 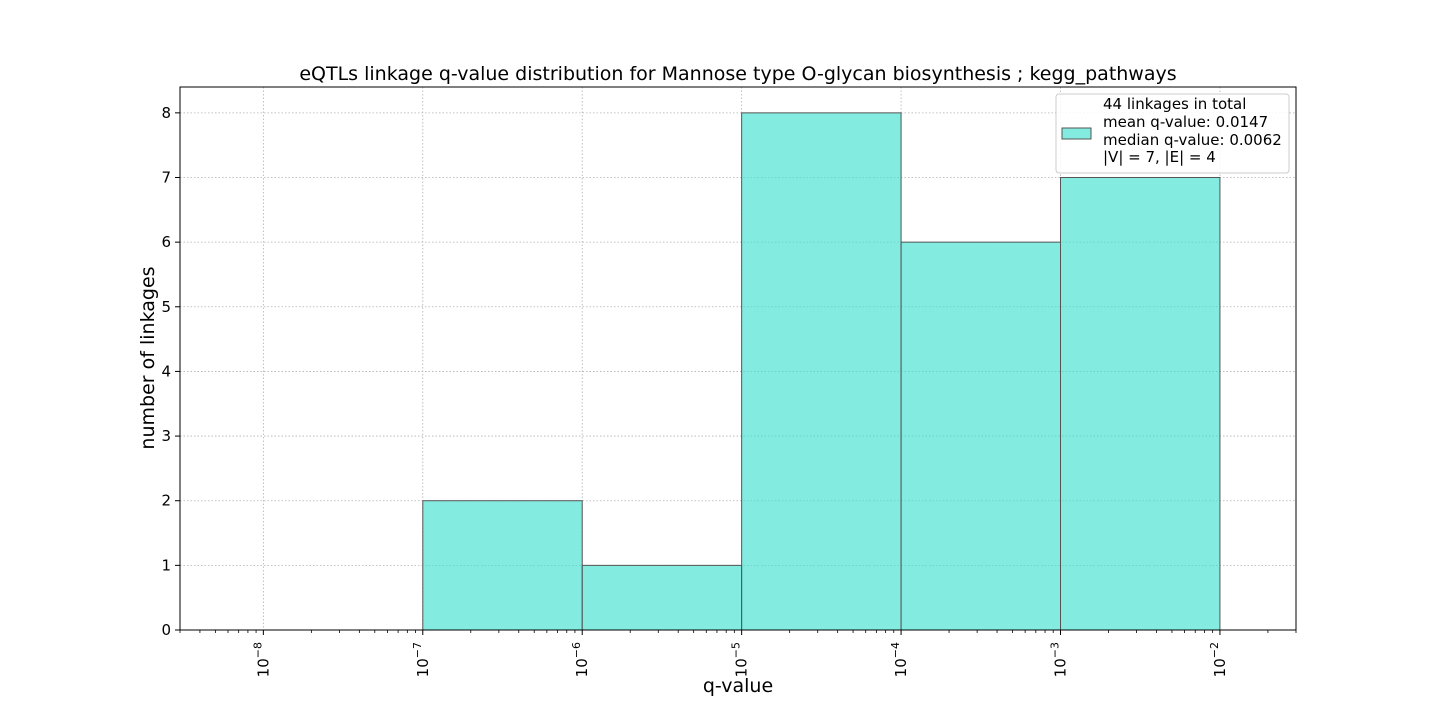 I want to click on x-tick-label: 10−8, so click(x=261, y=659).